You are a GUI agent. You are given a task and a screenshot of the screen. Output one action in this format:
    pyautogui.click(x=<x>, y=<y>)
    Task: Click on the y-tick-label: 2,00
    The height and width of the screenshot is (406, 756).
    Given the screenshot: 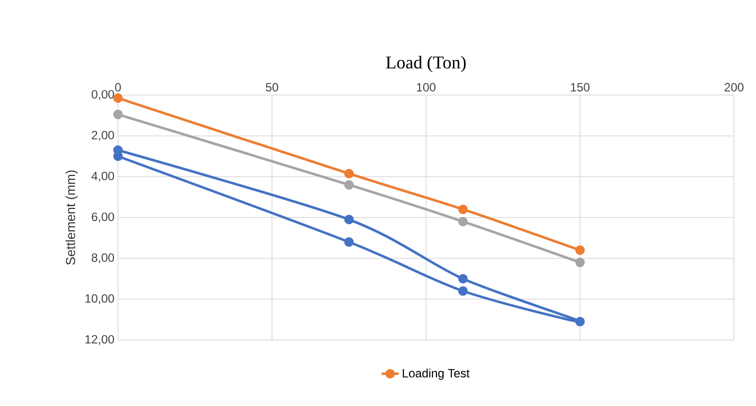 What is the action you would take?
    pyautogui.click(x=103, y=135)
    